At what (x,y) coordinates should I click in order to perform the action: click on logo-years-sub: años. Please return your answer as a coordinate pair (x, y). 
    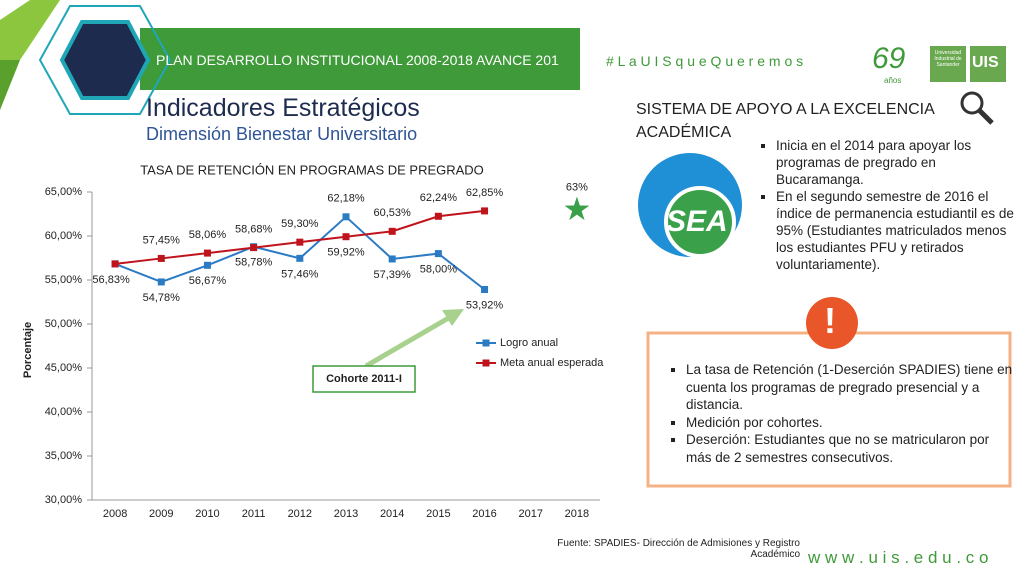
    Looking at the image, I should click on (893, 80).